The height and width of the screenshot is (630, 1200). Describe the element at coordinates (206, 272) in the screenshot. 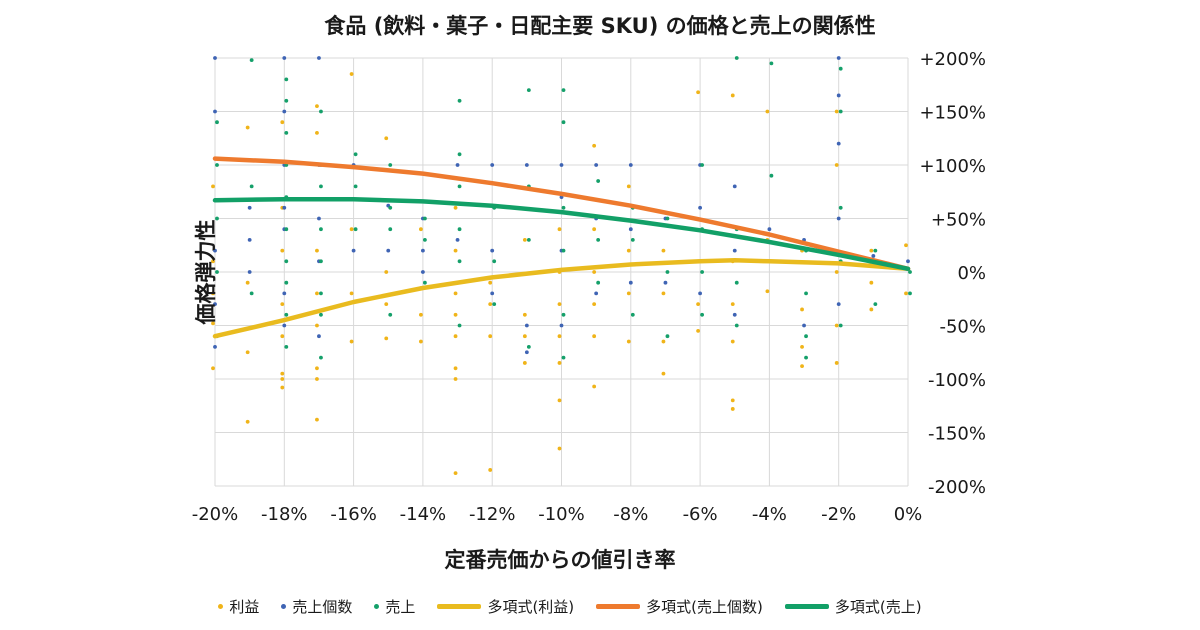

I see `y-axis-label: 価格弾力性` at that location.